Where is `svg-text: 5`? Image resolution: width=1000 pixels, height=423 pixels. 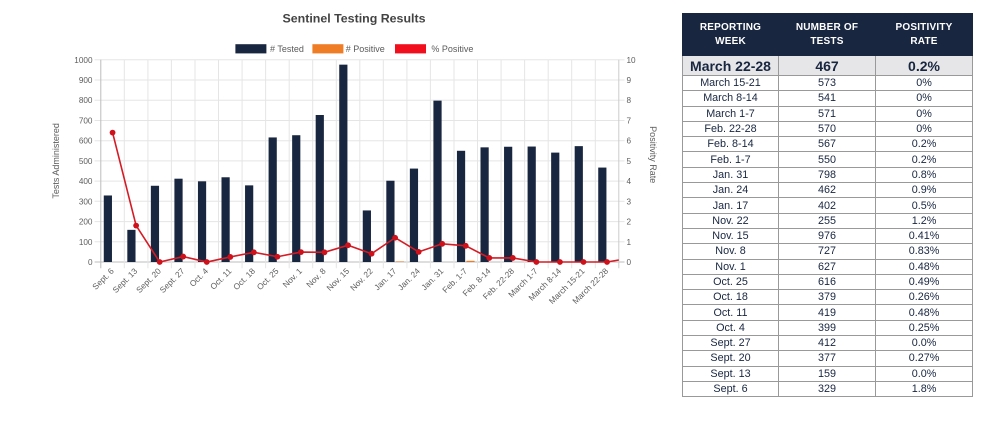
svg-text: 5 is located at coordinates (629, 161).